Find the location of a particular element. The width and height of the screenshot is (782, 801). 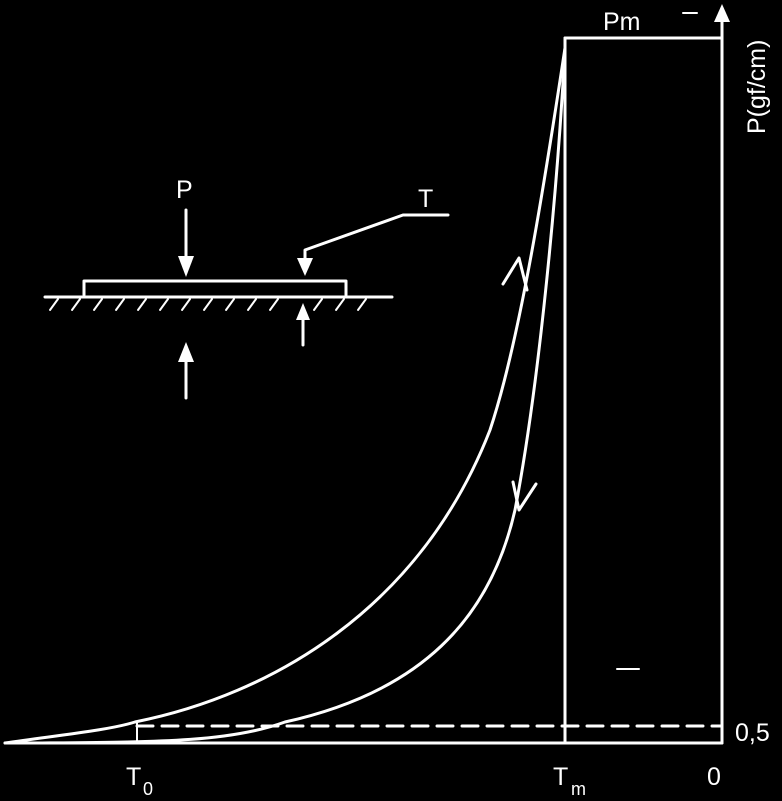

inset-reaction-arrowhead-up is located at coordinates (186, 352).